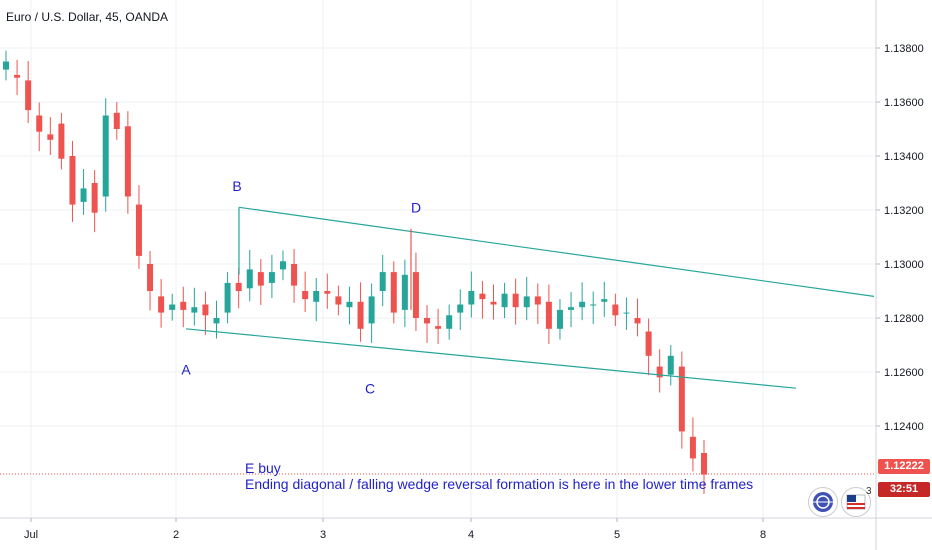 Image resolution: width=932 pixels, height=550 pixels. I want to click on time-axis-label: Jul, so click(31, 535).